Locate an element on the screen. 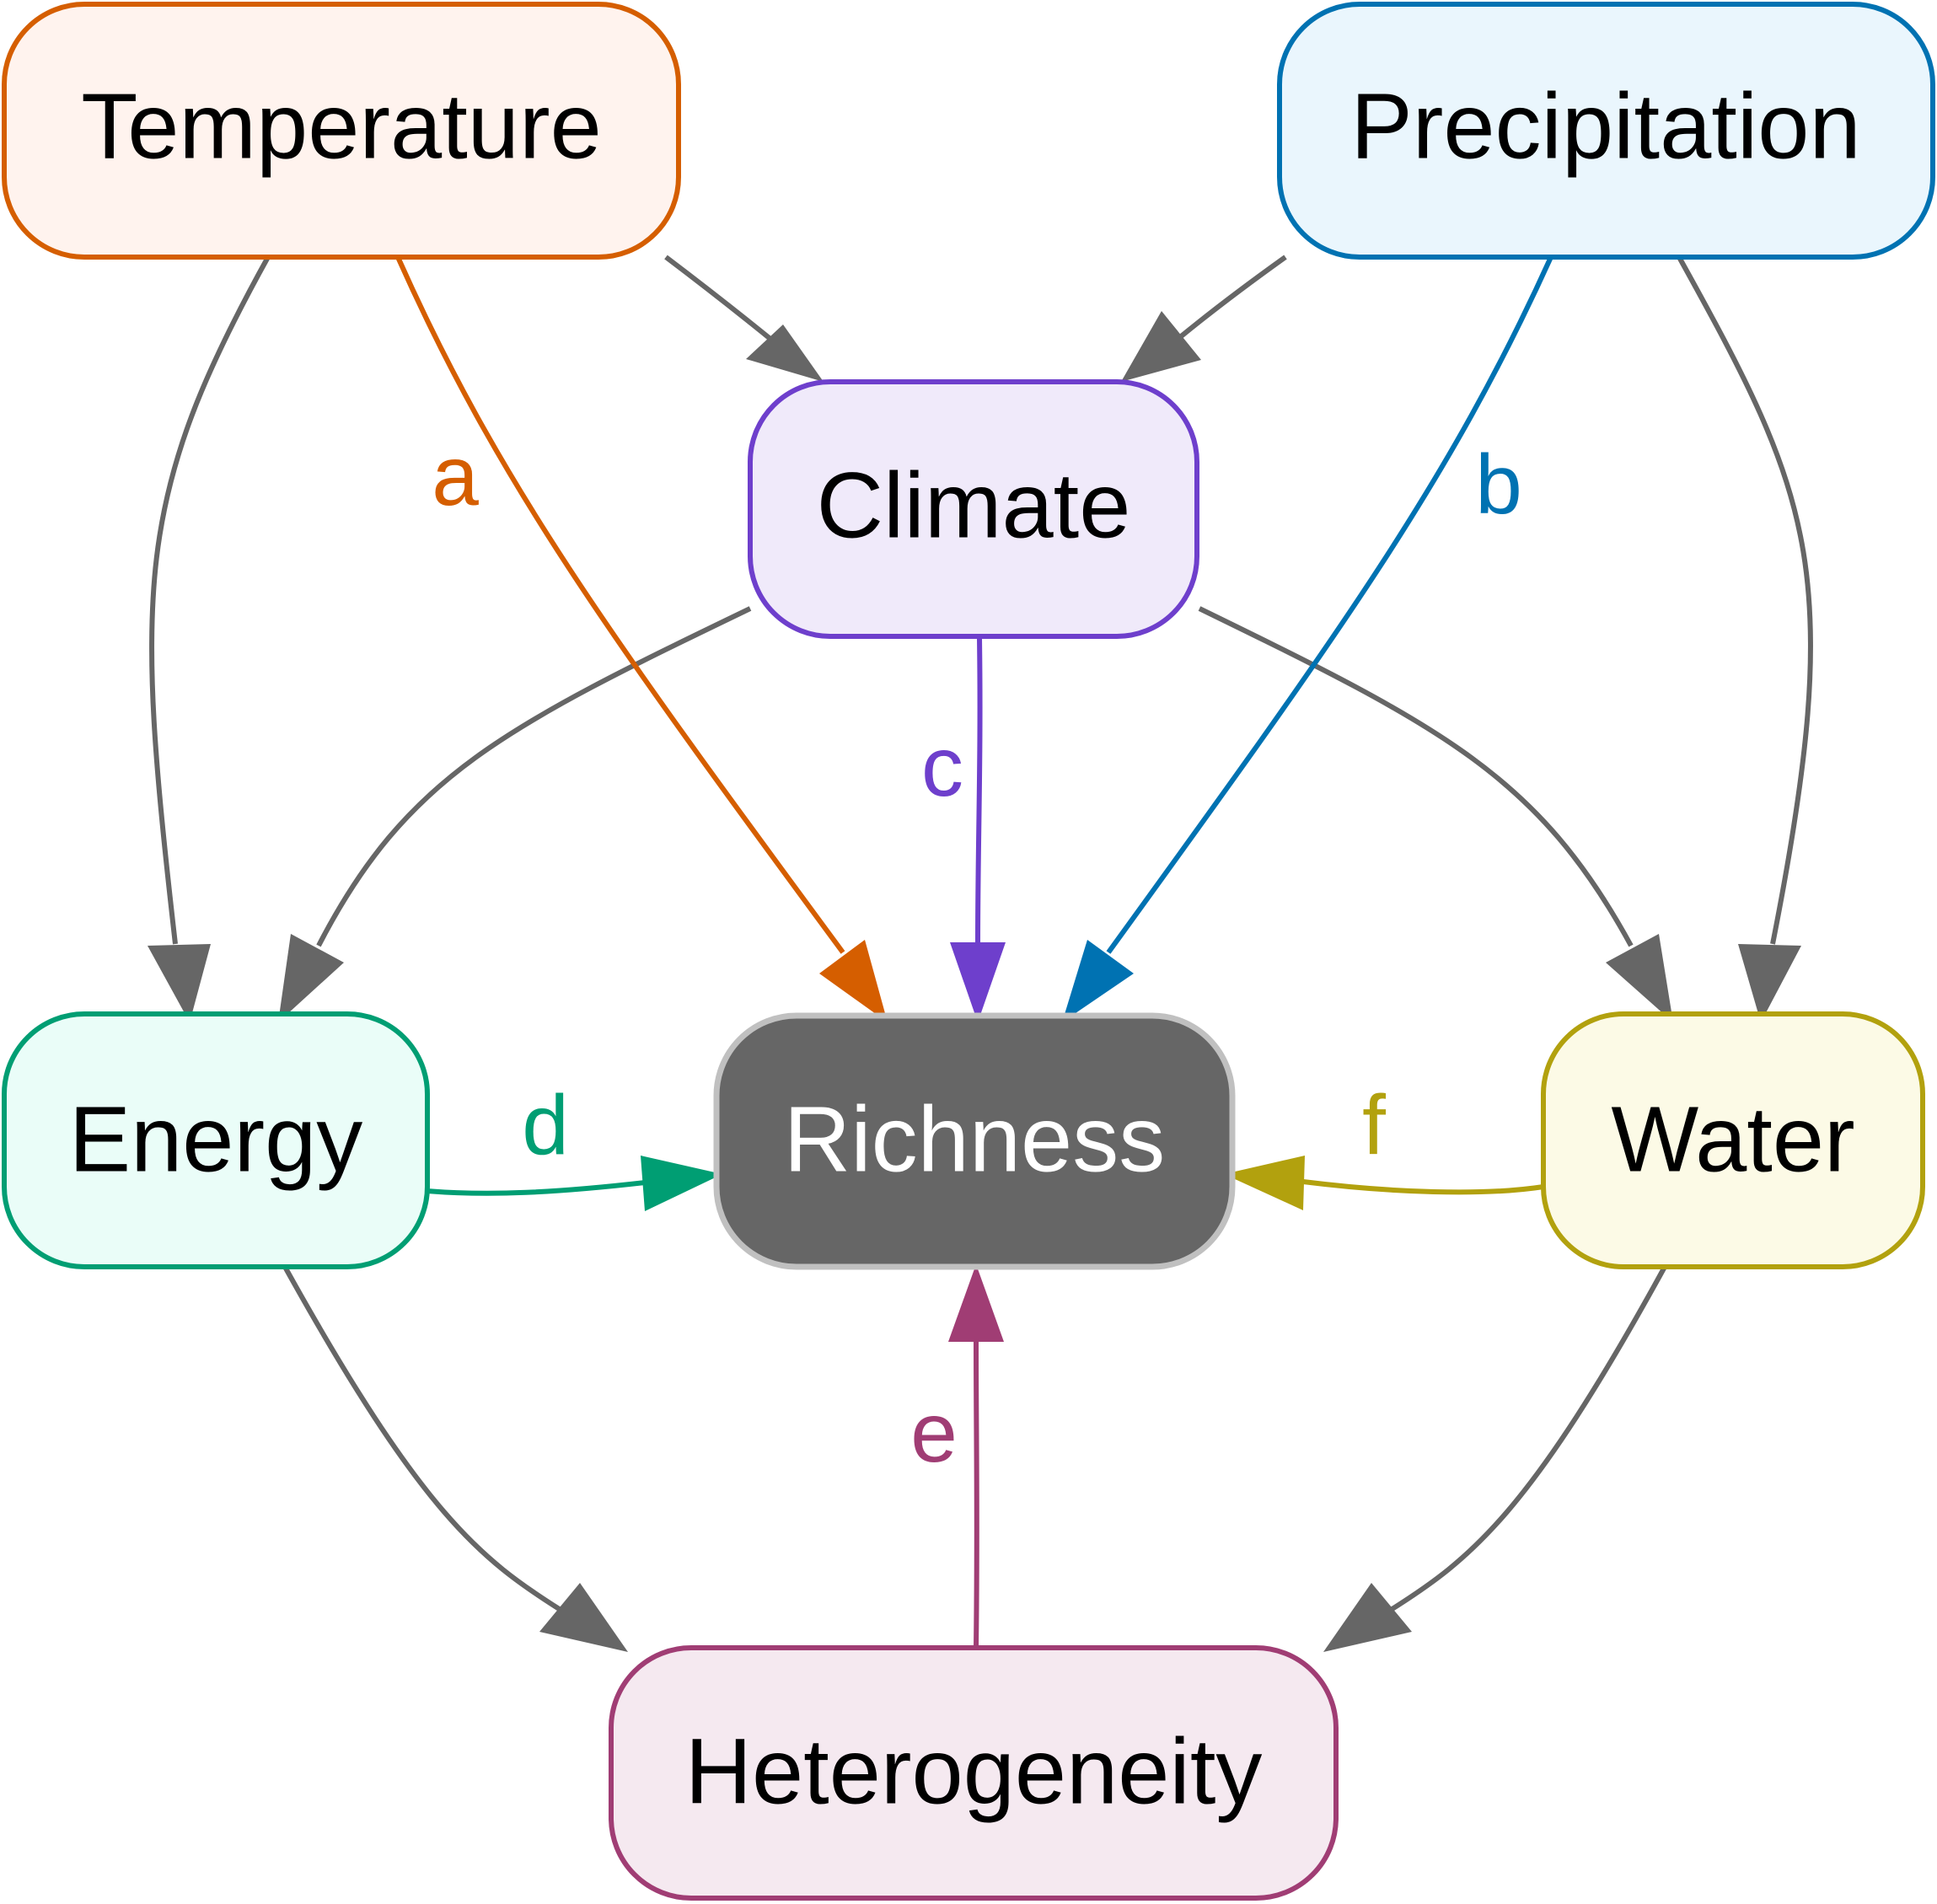  node-label-water: Water is located at coordinates (1732, 1140).